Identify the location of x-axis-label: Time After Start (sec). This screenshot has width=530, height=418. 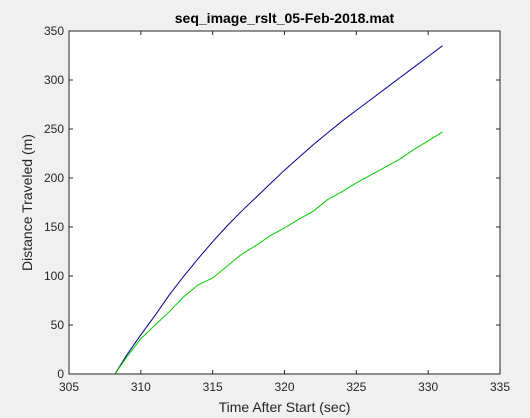
(285, 407).